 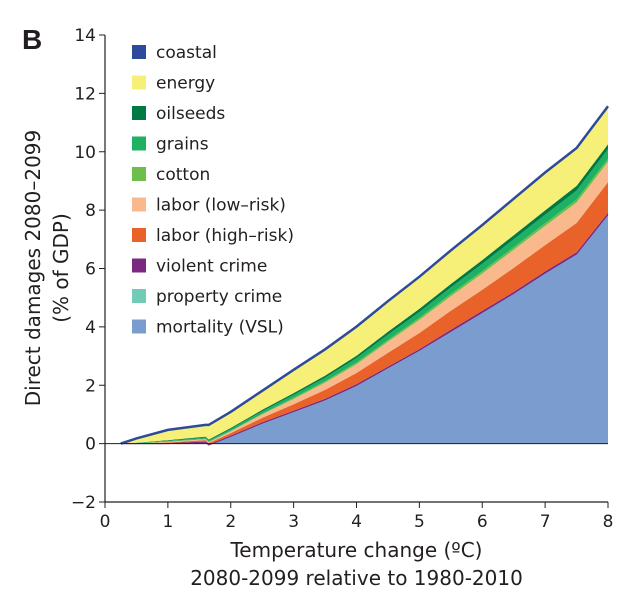 I want to click on legend-label: energy, so click(x=185, y=84).